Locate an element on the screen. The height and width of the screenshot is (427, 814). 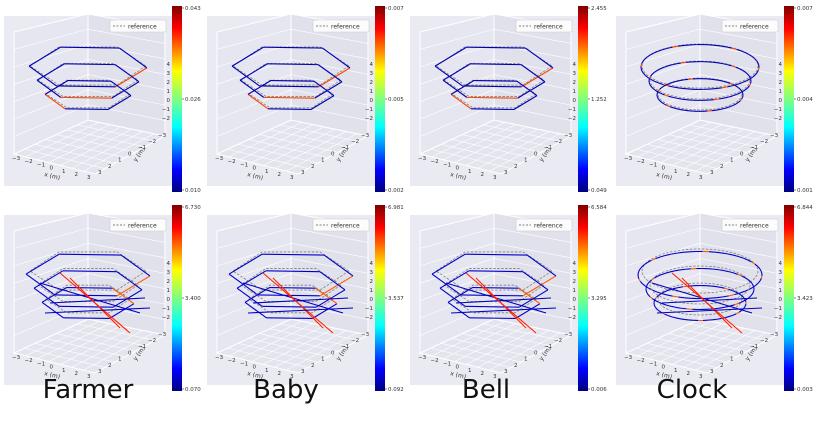
colorbar-mid-label: 3.295 is located at coordinates (599, 299).